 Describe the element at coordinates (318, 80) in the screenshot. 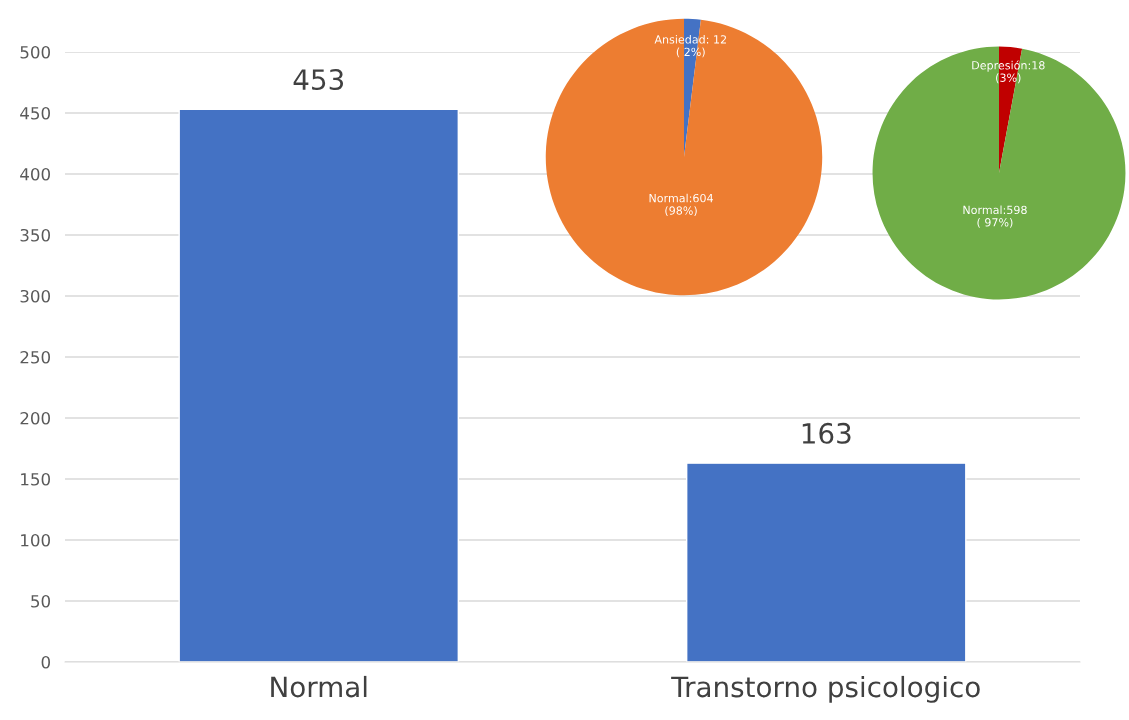

I see `data-label: 453` at that location.